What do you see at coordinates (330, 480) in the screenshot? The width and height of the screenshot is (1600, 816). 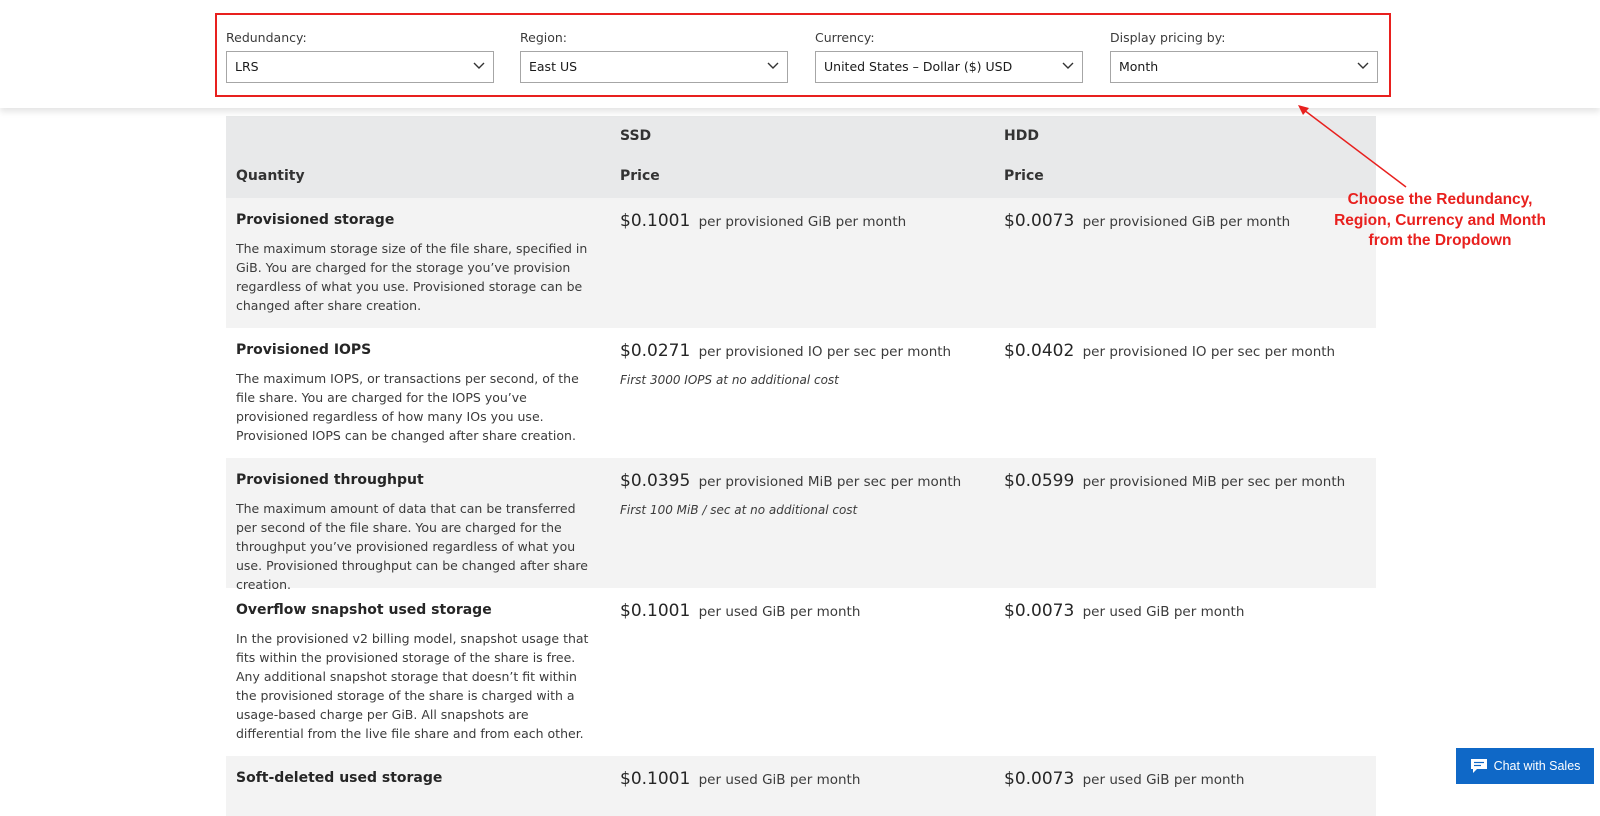 I see `row-title: Provisioned throughput` at bounding box center [330, 480].